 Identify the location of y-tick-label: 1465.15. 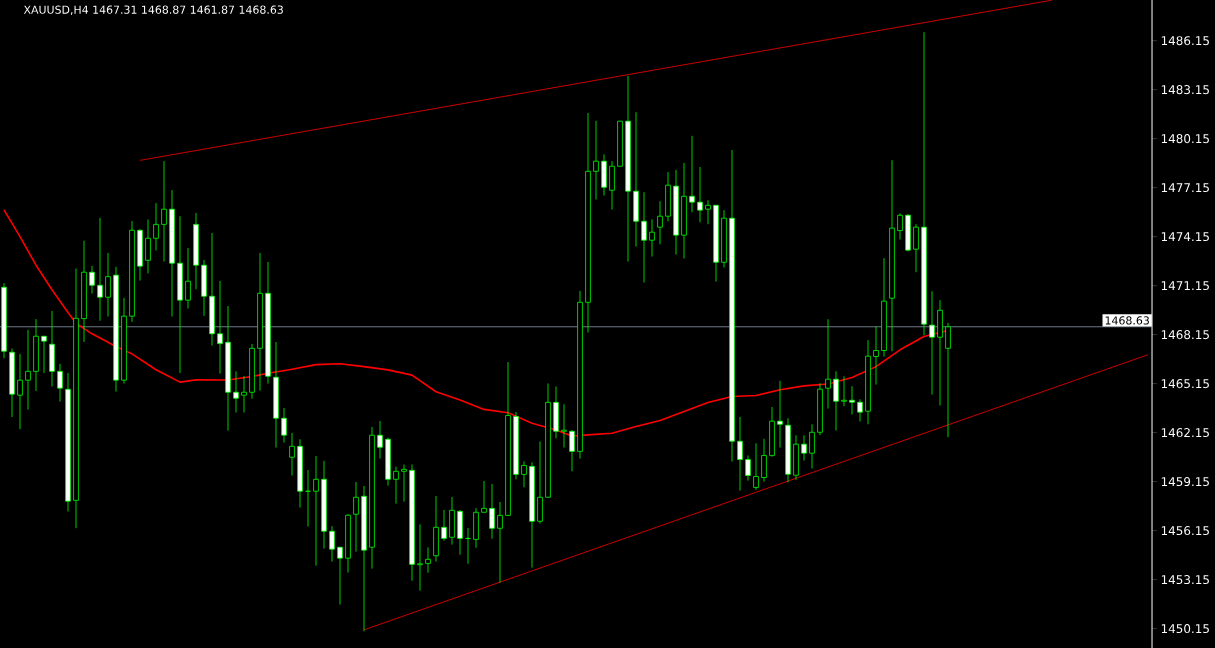
(1185, 384).